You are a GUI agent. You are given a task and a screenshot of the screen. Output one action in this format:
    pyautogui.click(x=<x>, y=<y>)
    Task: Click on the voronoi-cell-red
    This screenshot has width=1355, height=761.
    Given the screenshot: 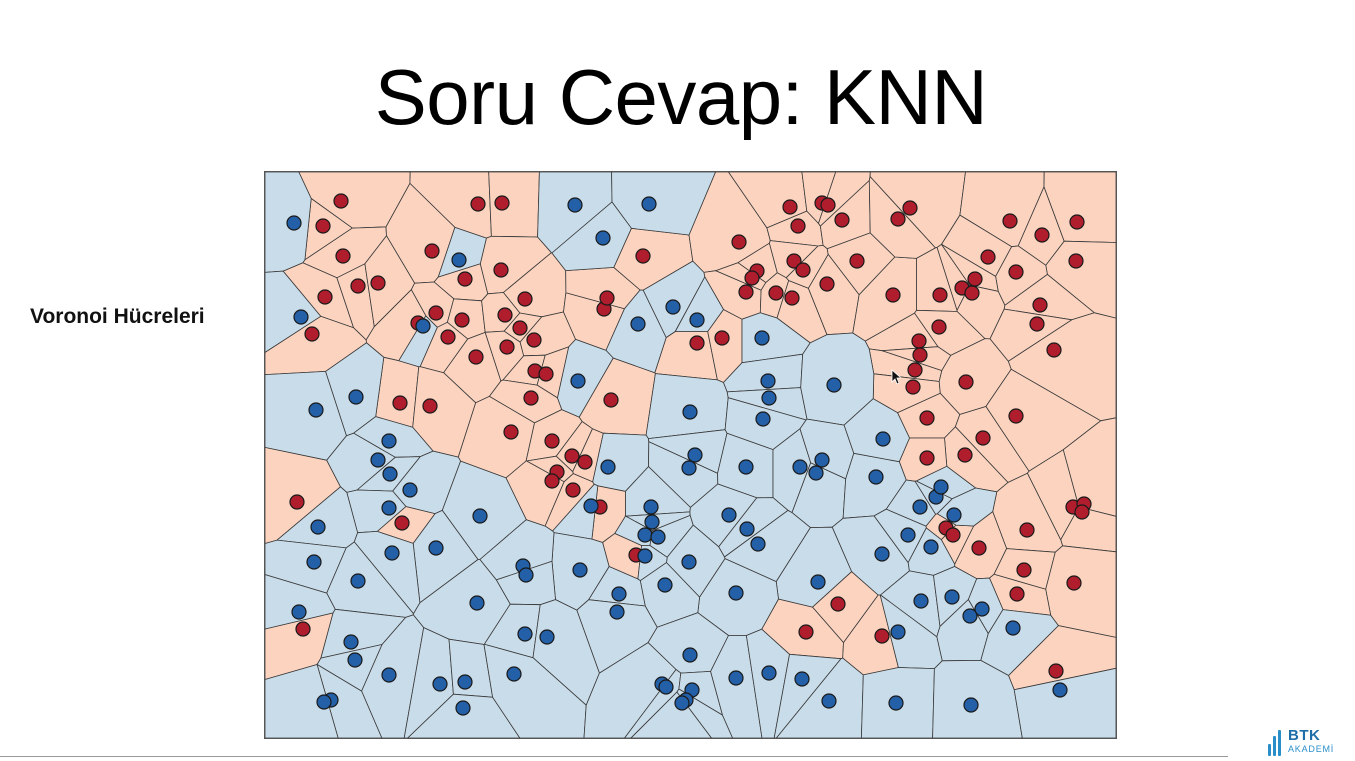 What is the action you would take?
    pyautogui.click(x=1089, y=467)
    